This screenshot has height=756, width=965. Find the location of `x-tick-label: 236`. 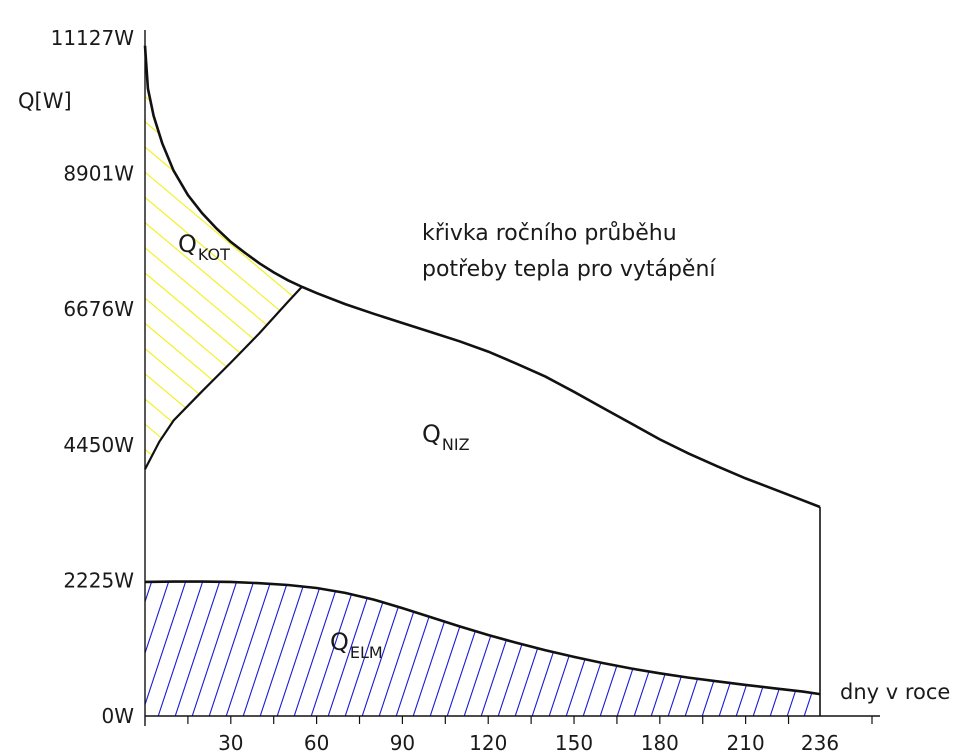

x-tick-label: 236 is located at coordinates (820, 743).